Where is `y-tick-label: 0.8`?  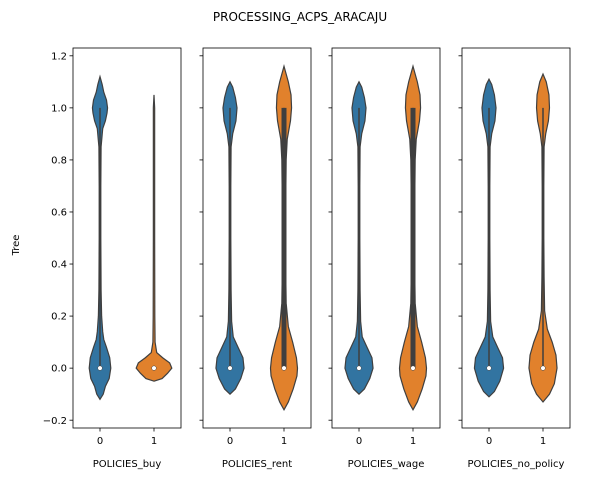
y-tick-label: 0.8 is located at coordinates (59, 161).